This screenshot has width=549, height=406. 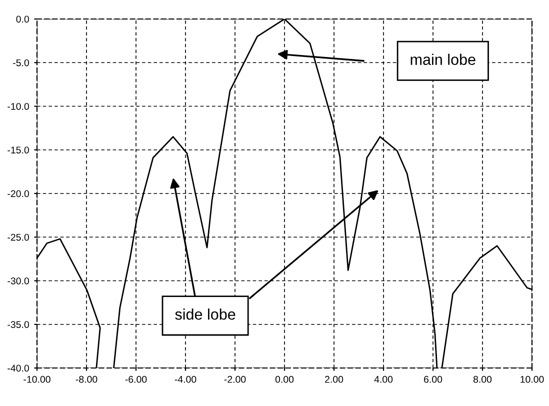 I want to click on x-tick-label: -2.00, so click(x=235, y=379).